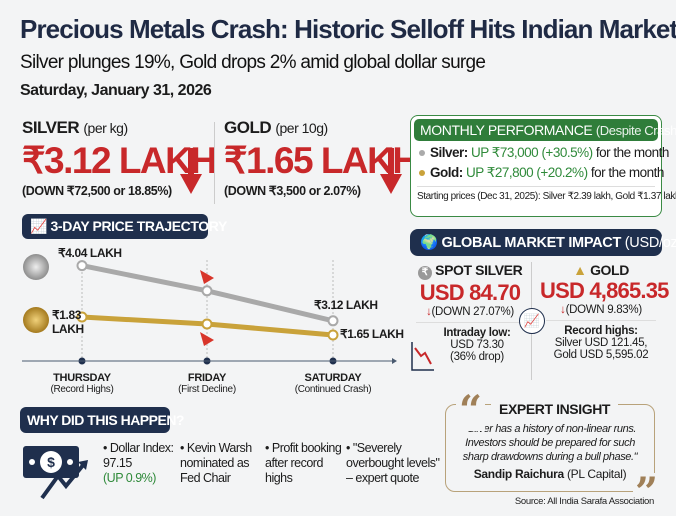 The width and height of the screenshot is (676, 516). Describe the element at coordinates (470, 292) in the screenshot. I see `spot-silver-price: USD 84.70` at that location.